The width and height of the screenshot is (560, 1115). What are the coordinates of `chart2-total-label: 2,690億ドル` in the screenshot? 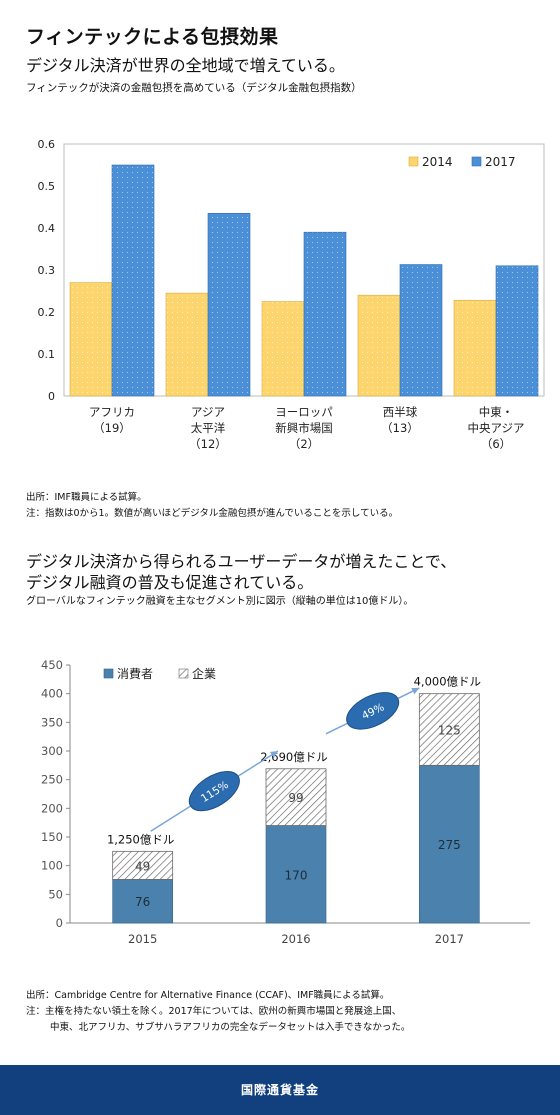 It's located at (293, 757).